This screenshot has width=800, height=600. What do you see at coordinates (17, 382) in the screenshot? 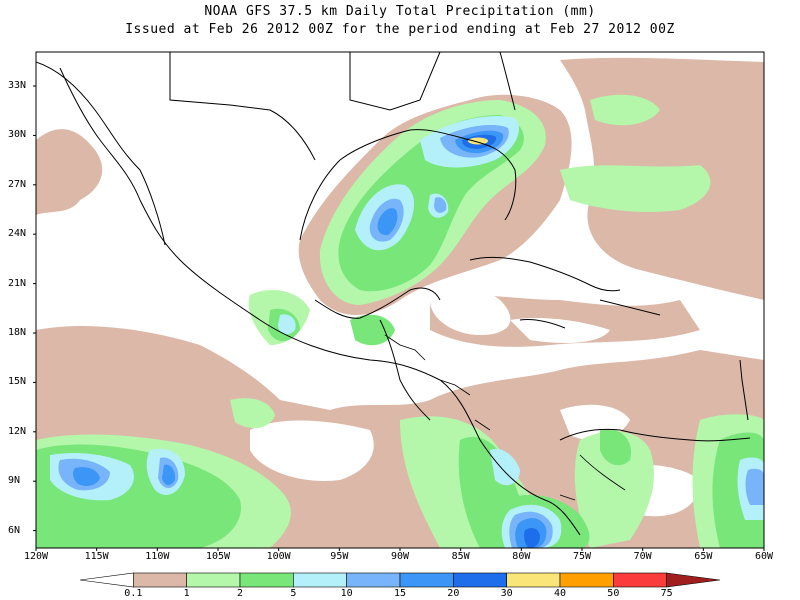
I see `lat-label: 15N` at bounding box center [17, 382].